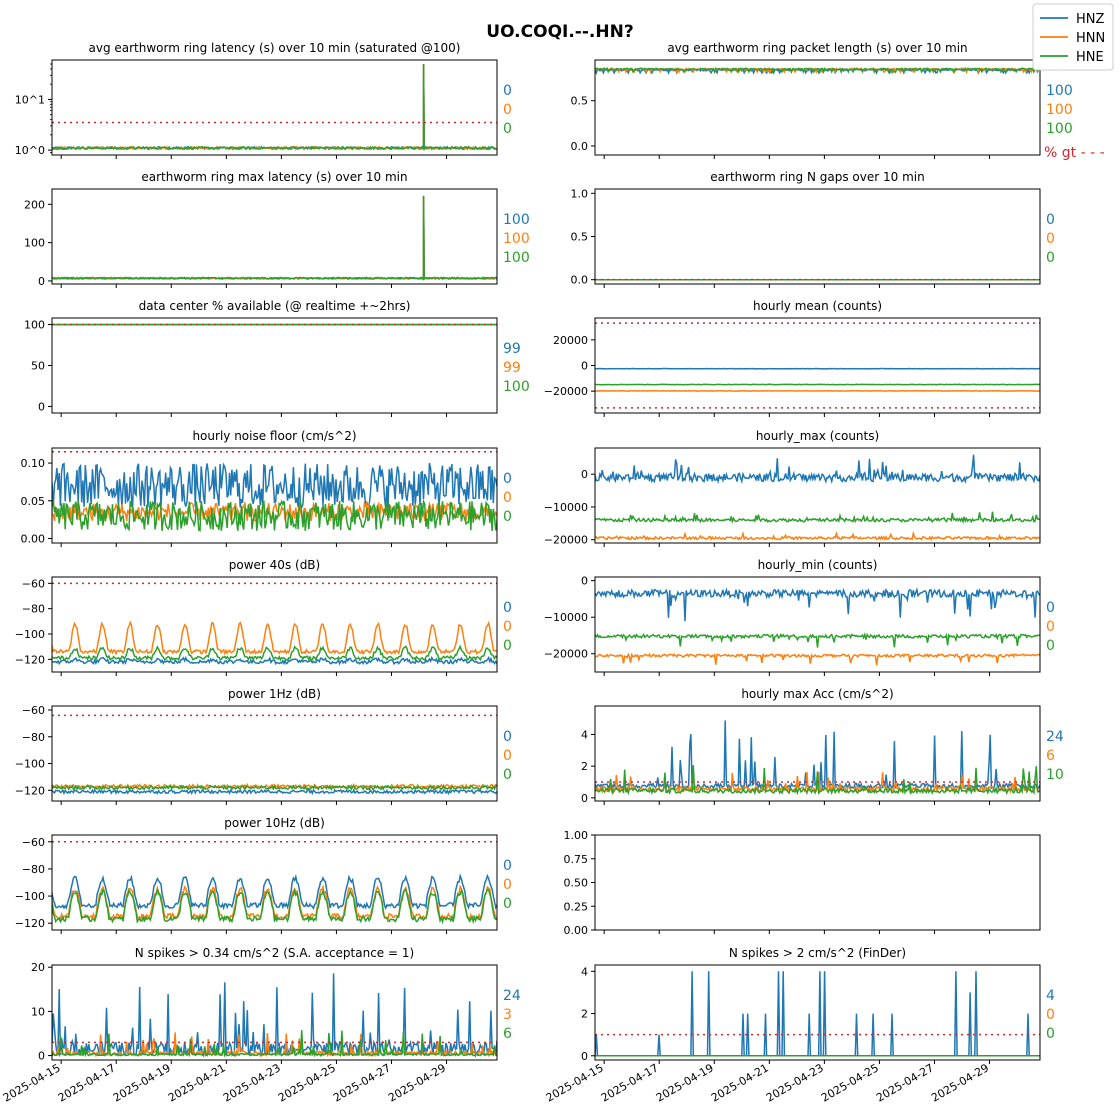 The width and height of the screenshot is (1120, 1120). What do you see at coordinates (274, 823) in the screenshot?
I see `panel-title: power 10Hz (dB)` at bounding box center [274, 823].